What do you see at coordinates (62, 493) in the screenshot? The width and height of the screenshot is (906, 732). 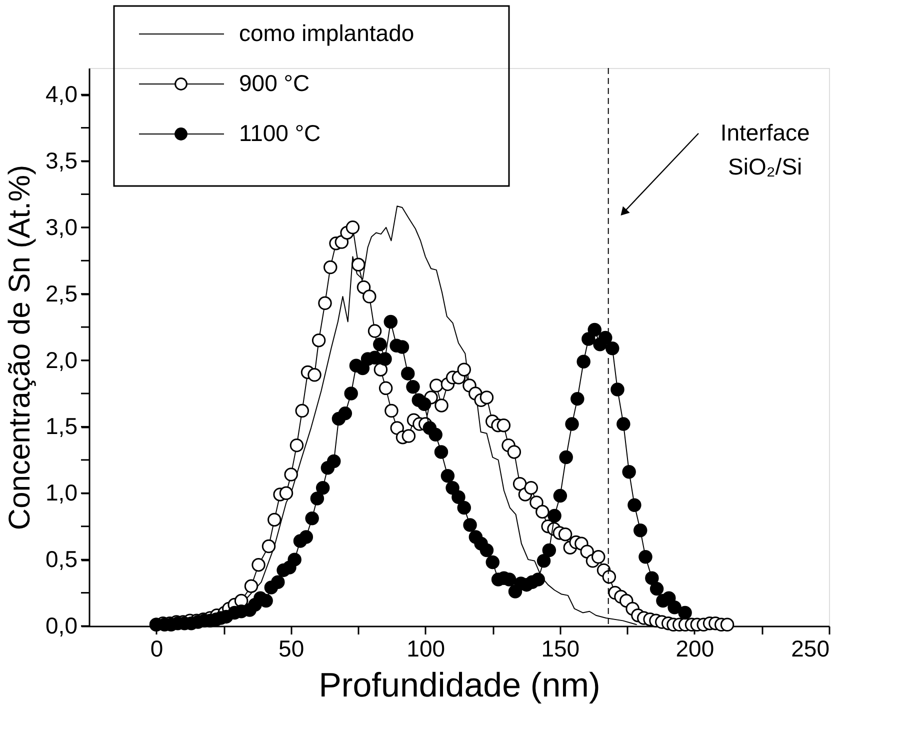 I see `y-tick-label: 1,0` at bounding box center [62, 493].